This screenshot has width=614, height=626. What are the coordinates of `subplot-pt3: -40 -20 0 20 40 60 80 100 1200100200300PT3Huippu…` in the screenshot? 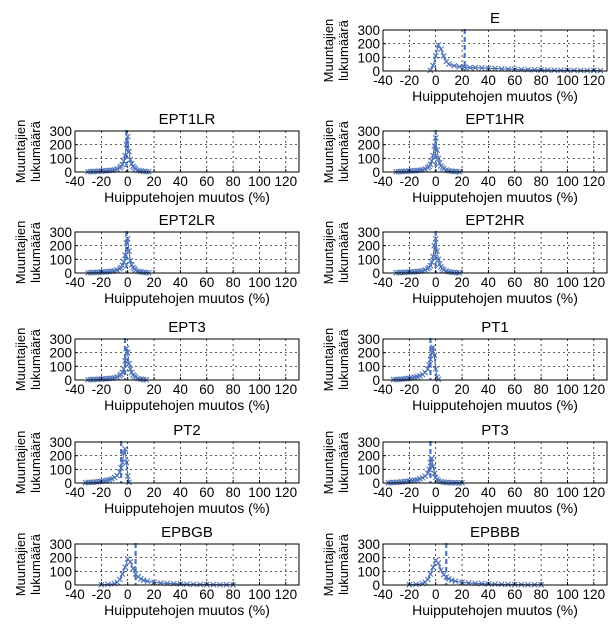 It's located at (464, 469).